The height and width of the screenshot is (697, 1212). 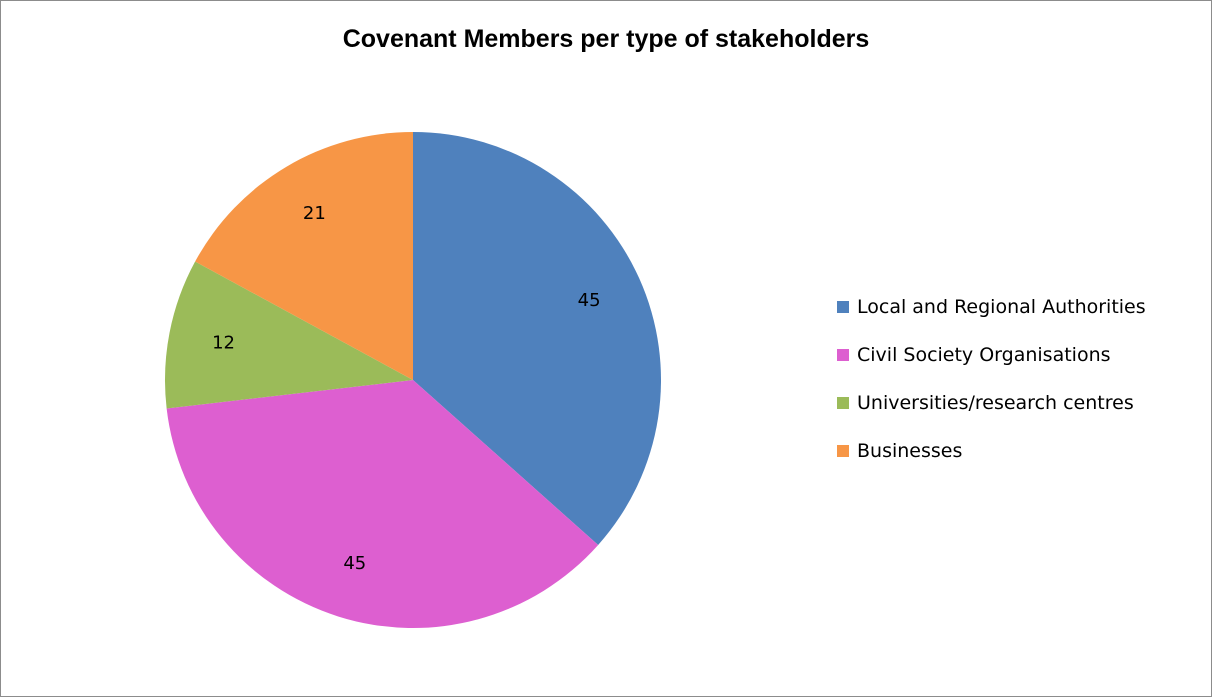 What do you see at coordinates (314, 213) in the screenshot?
I see `data-label: 21` at bounding box center [314, 213].